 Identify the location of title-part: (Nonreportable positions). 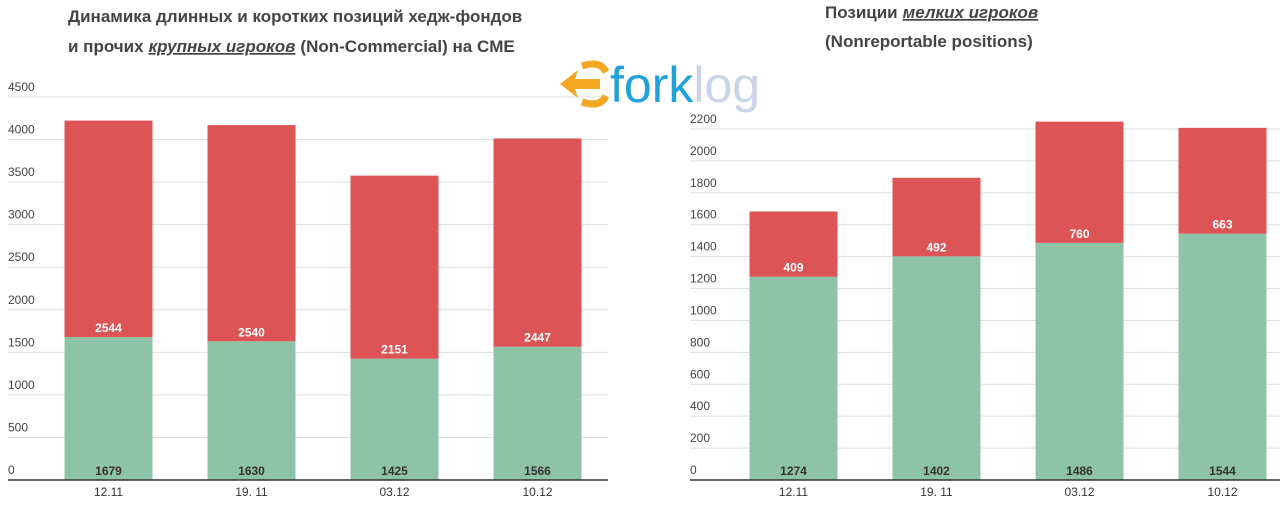
(929, 41).